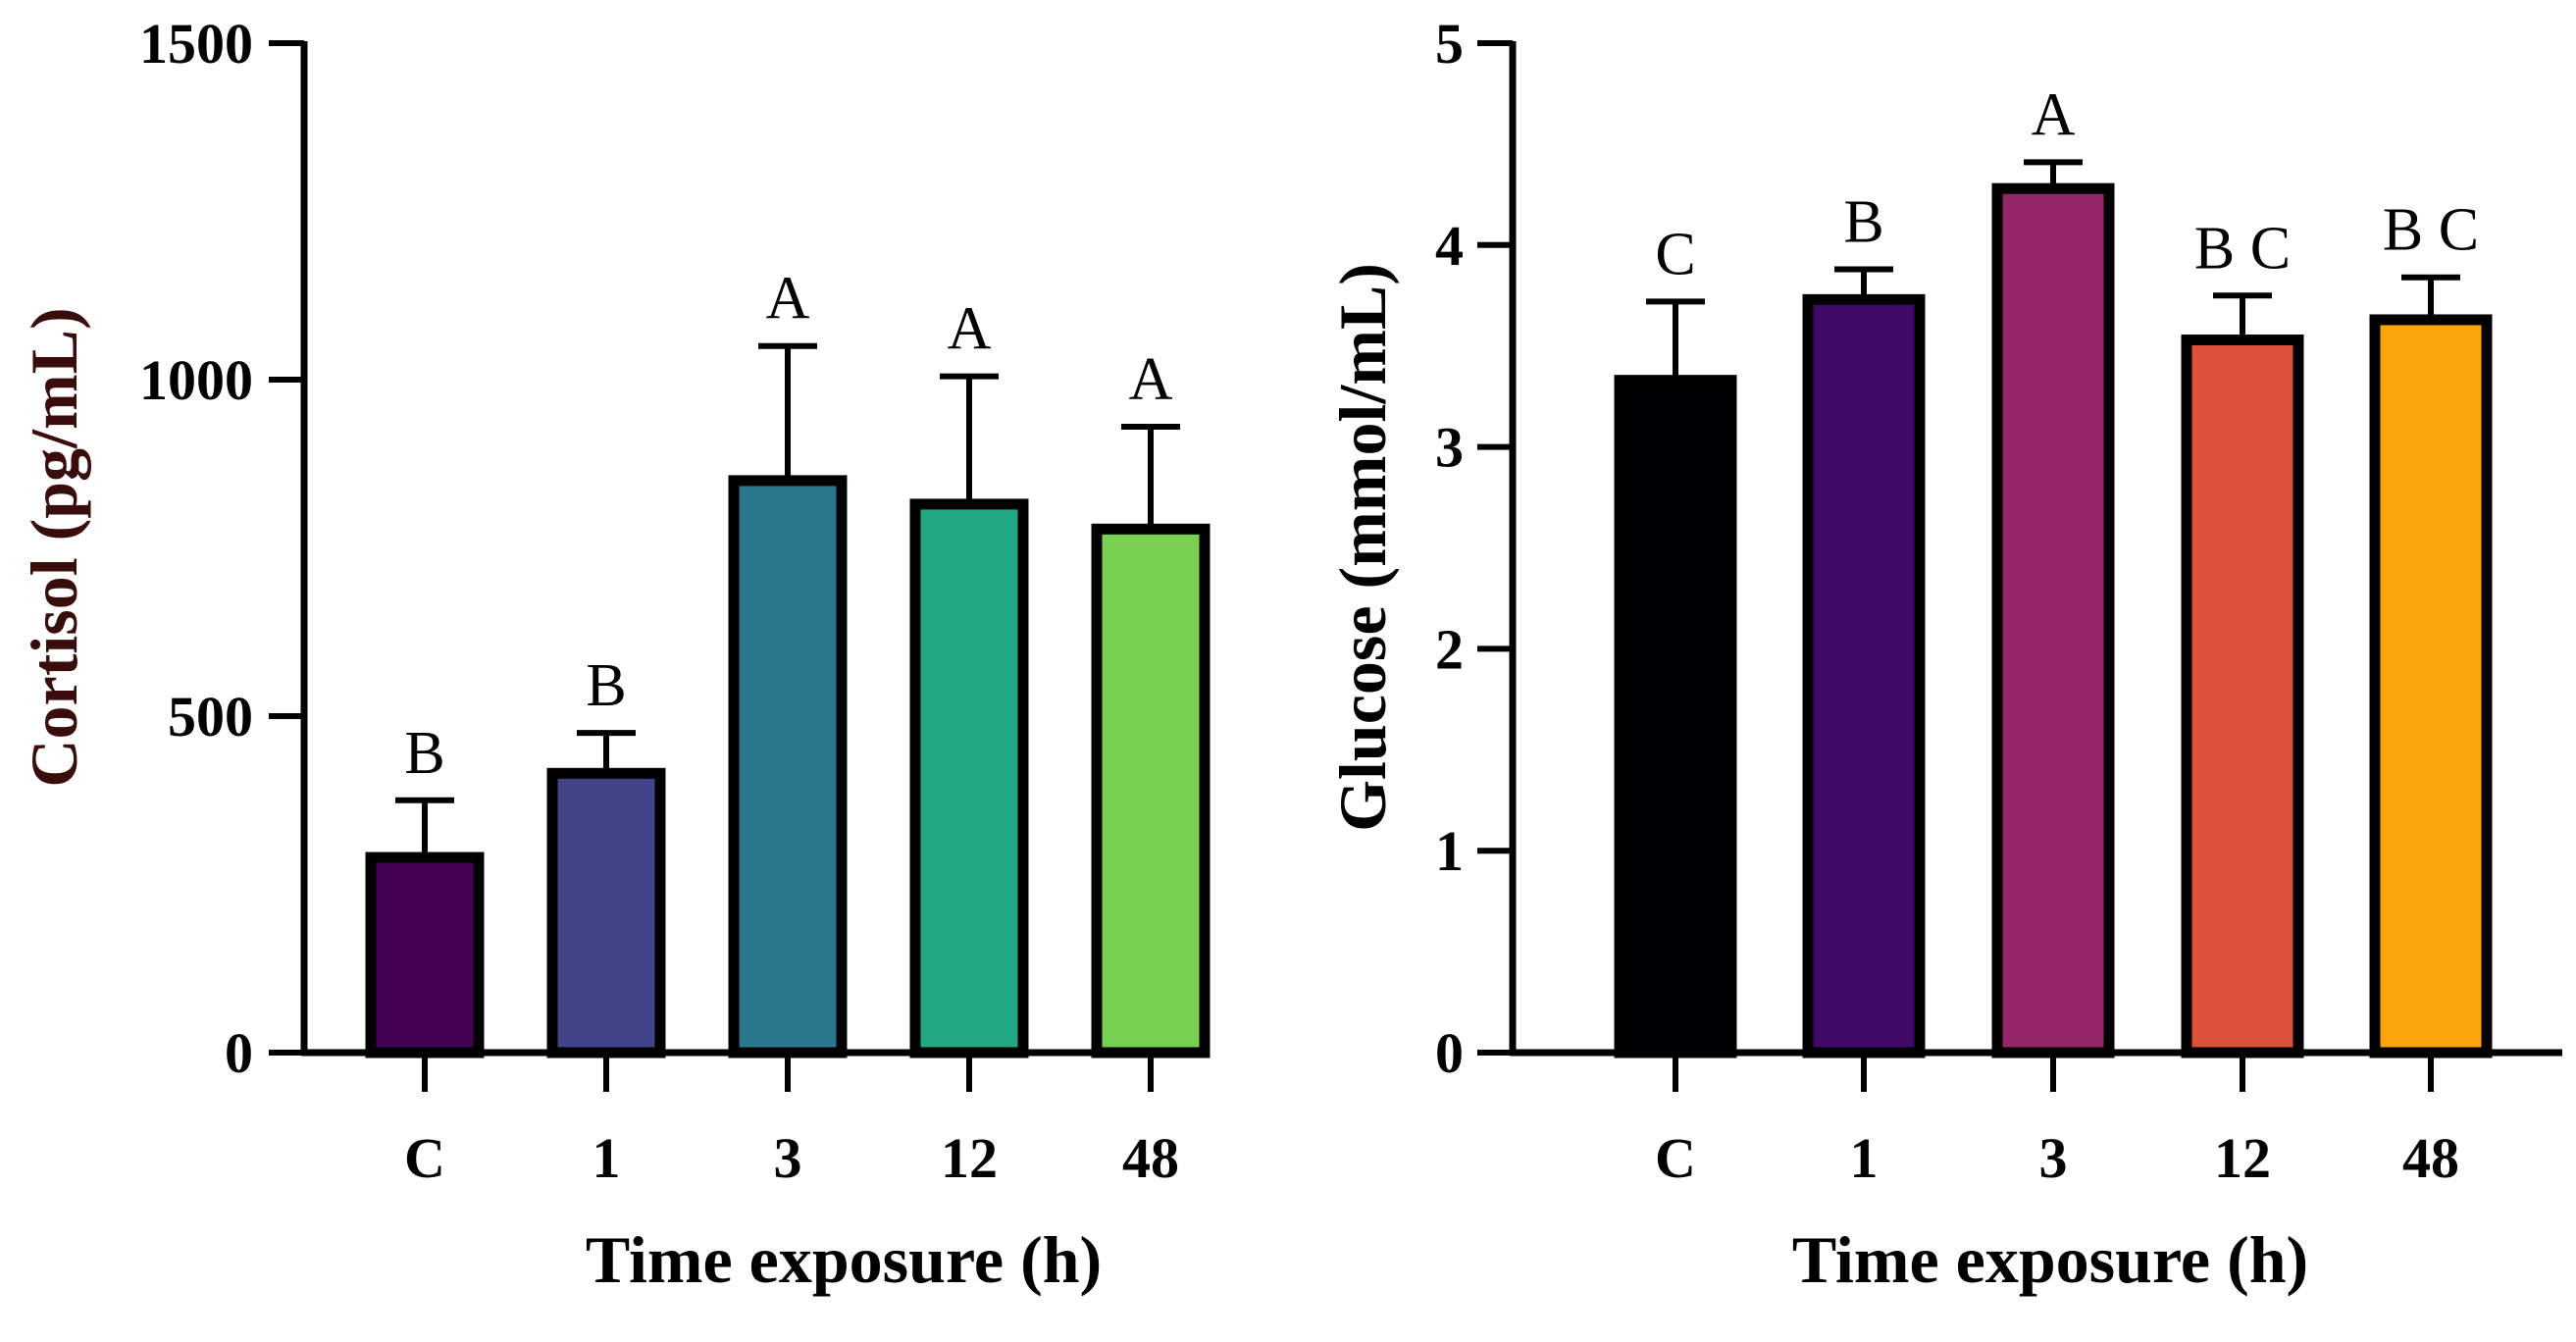 The image size is (2576, 1342). I want to click on y-tick-label: 1500, so click(196, 44).